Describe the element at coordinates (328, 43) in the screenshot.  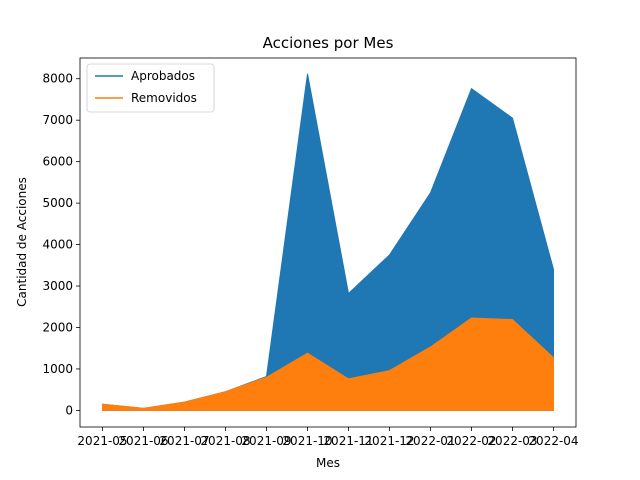
I see `chart-title: Acciones por Mes` at that location.